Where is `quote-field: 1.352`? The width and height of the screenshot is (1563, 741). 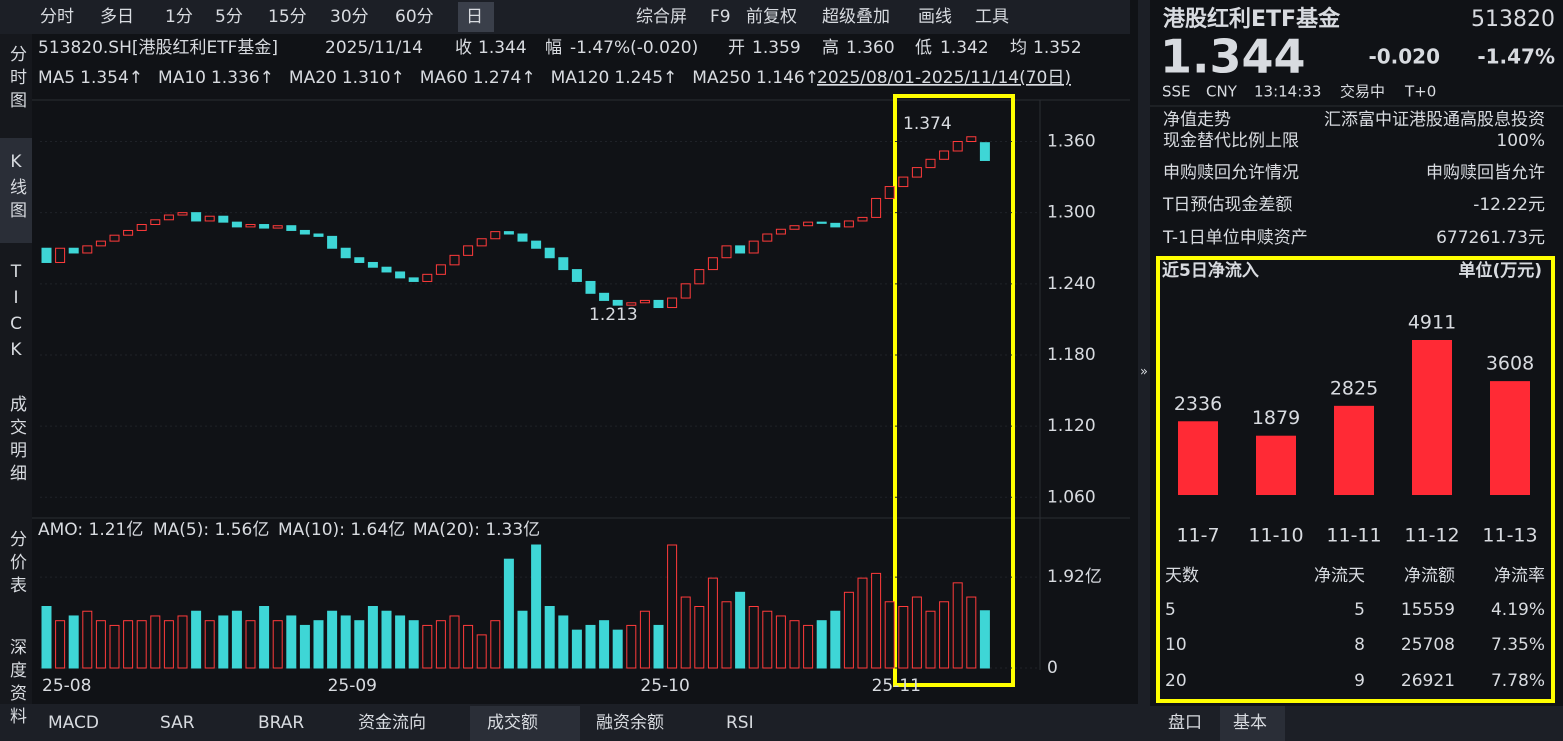
quote-field: 1.352 is located at coordinates (1057, 48).